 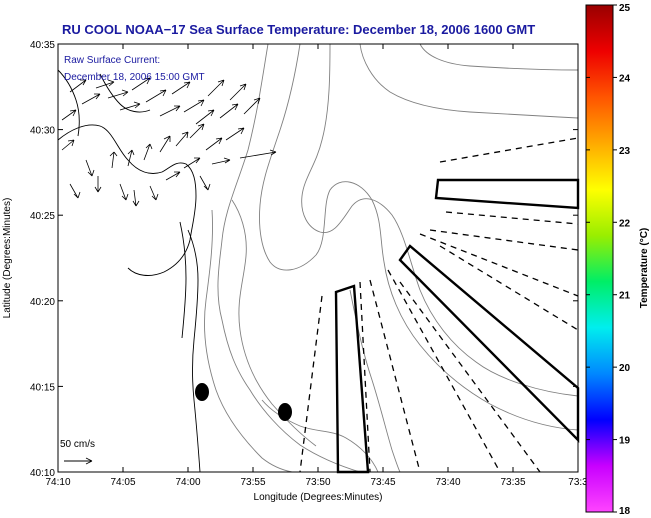 I want to click on colorbar-tick-label: 22, so click(x=625, y=223).